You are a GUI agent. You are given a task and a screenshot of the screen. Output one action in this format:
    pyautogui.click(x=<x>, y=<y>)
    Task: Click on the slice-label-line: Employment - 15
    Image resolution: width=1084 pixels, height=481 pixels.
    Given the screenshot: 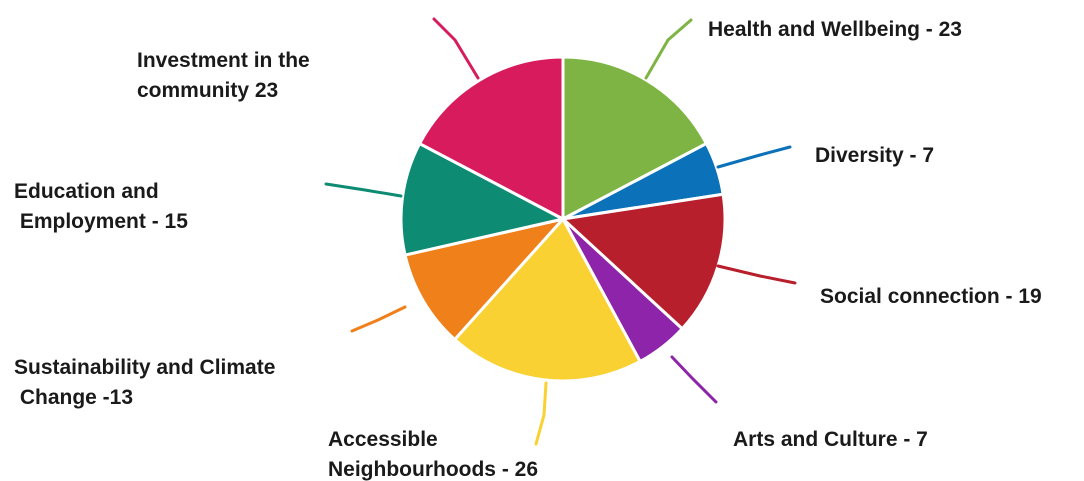 What is the action you would take?
    pyautogui.click(x=101, y=221)
    